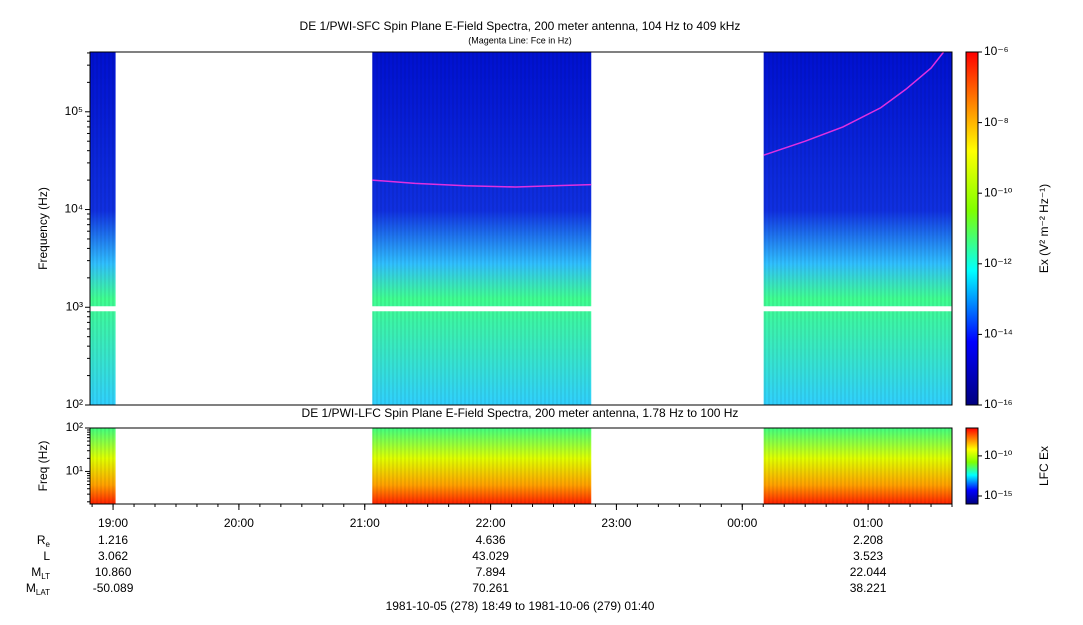 The image size is (1083, 625). Describe the element at coordinates (868, 556) in the screenshot. I see `ephemeris-value: 3.523` at that location.